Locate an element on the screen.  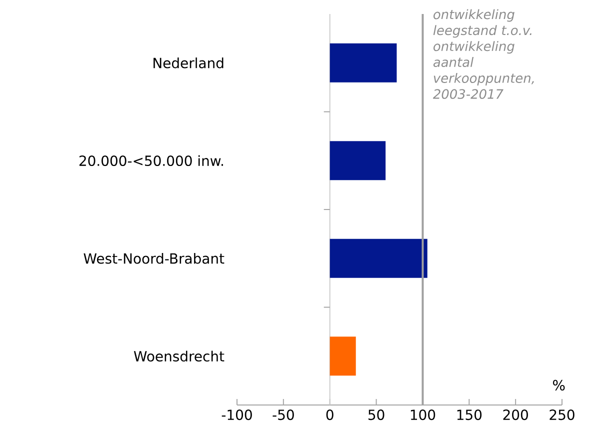
x-tick-label: 50 is located at coordinates (376, 415).